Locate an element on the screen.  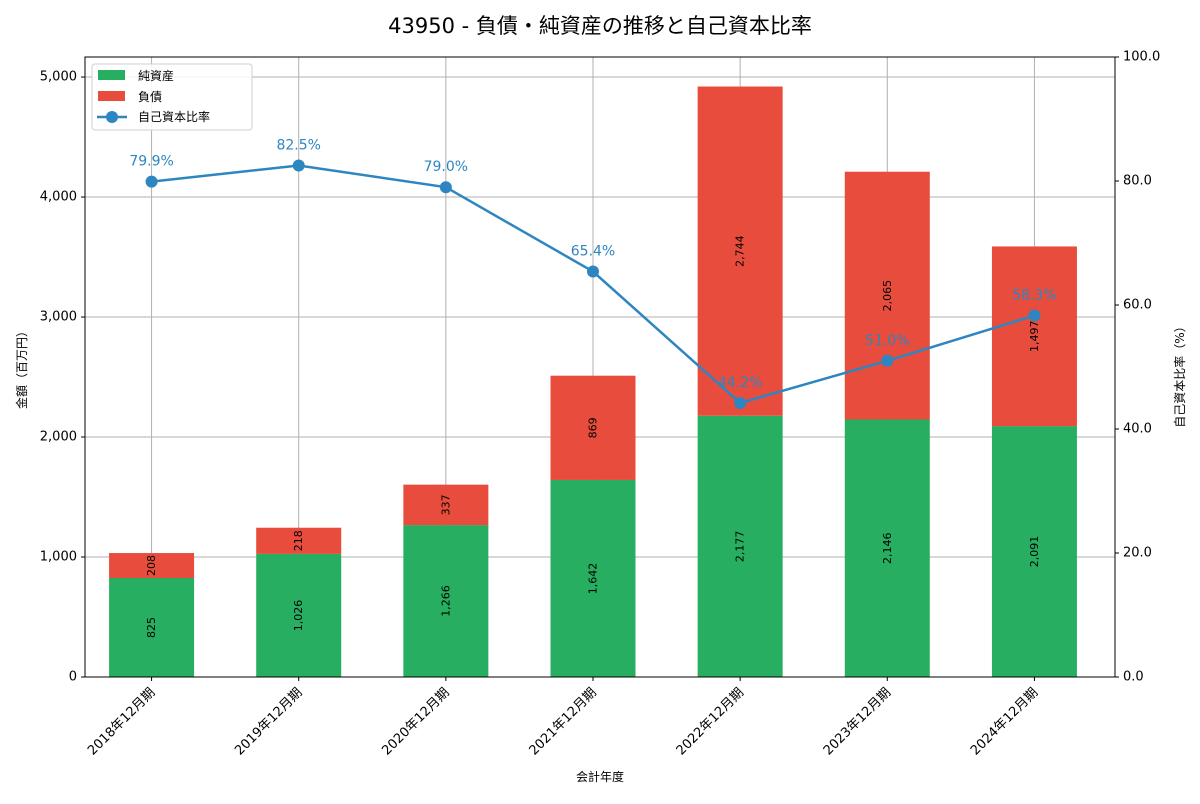
ratio-label: 79.9% is located at coordinates (151, 162).